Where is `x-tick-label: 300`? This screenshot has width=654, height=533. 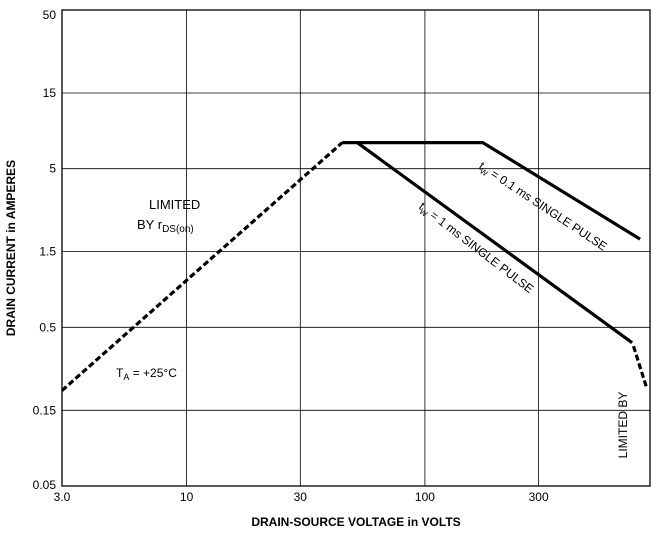
x-tick-label: 300 is located at coordinates (539, 497).